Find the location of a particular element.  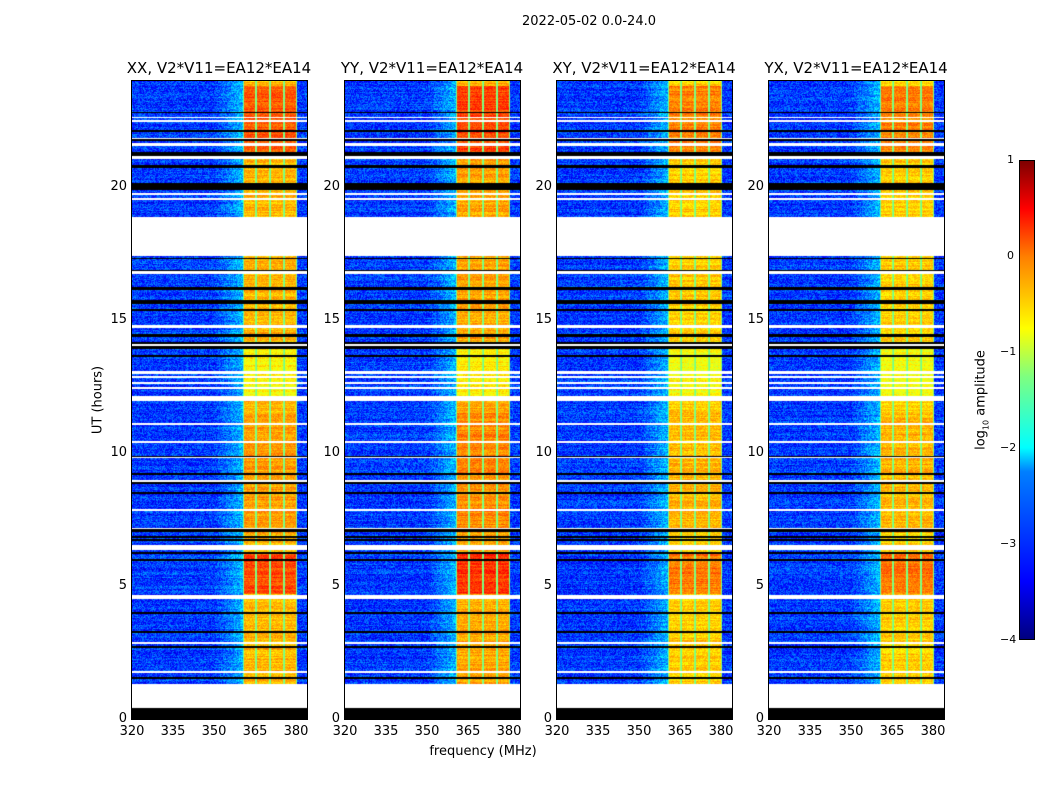

colorbar-label: log10 amplitude is located at coordinates (982, 400).